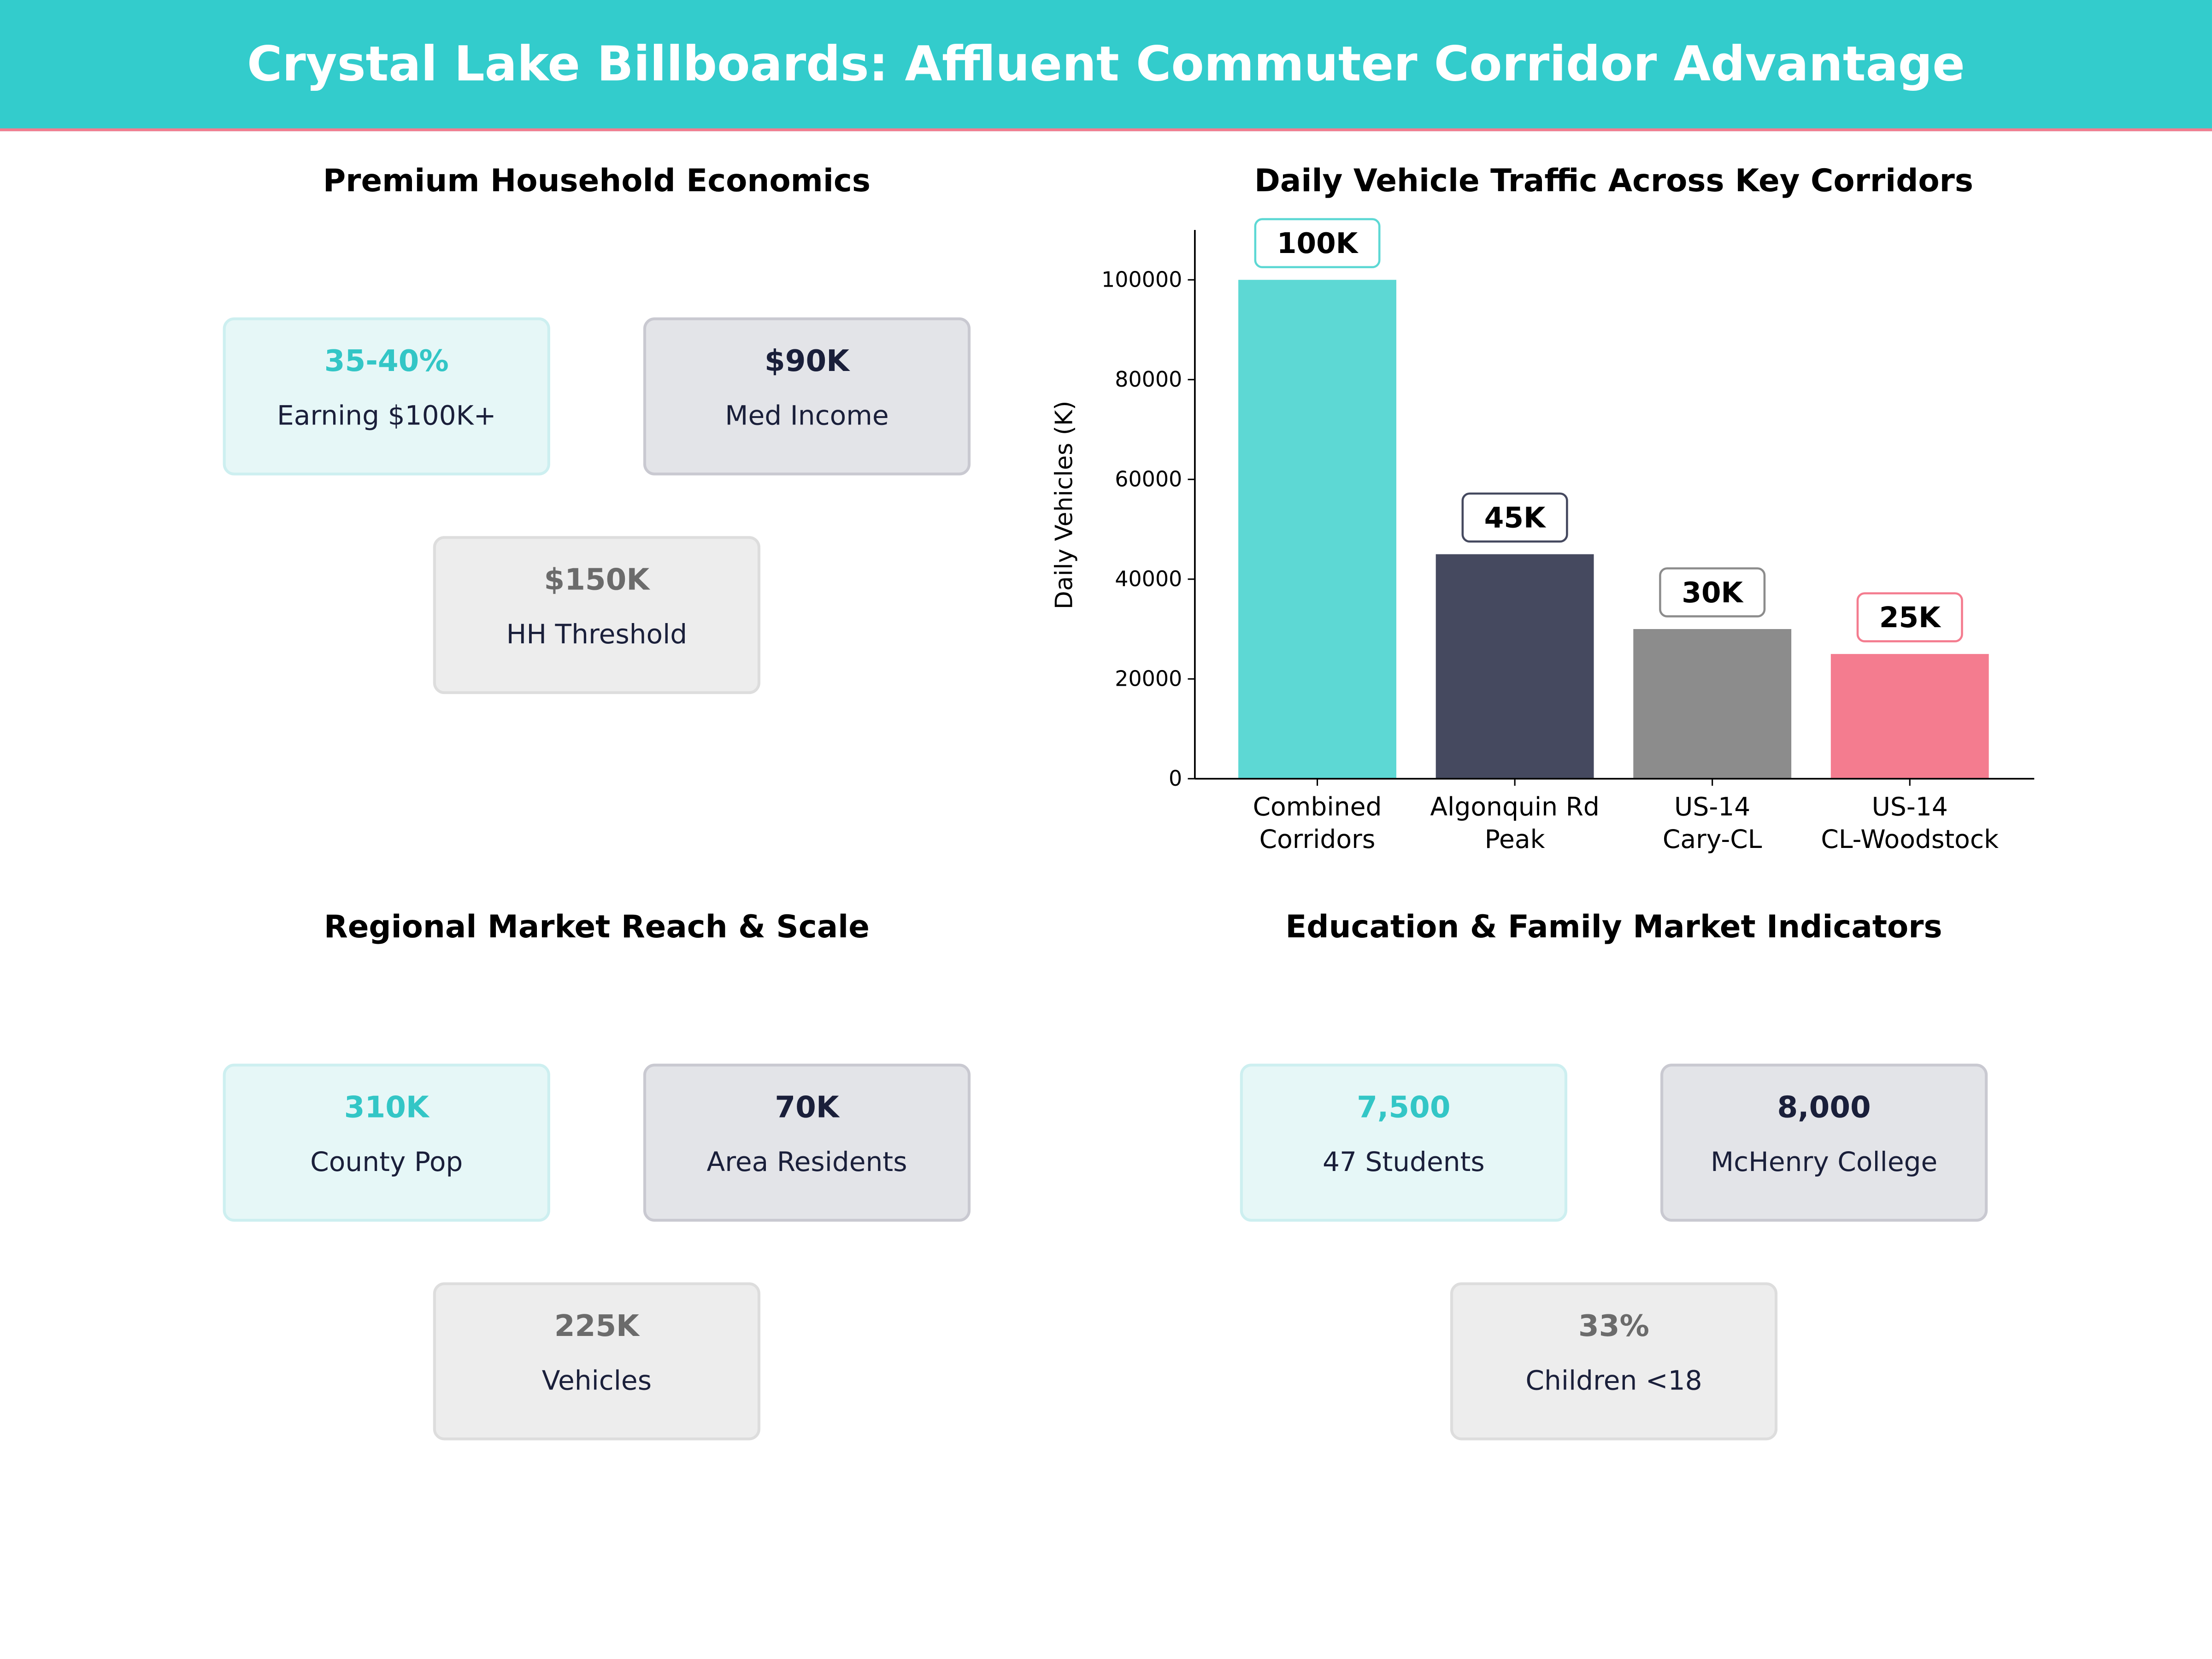 The width and height of the screenshot is (2212, 1659). What do you see at coordinates (1148, 678) in the screenshot?
I see `y-tick-label: 20000` at bounding box center [1148, 678].